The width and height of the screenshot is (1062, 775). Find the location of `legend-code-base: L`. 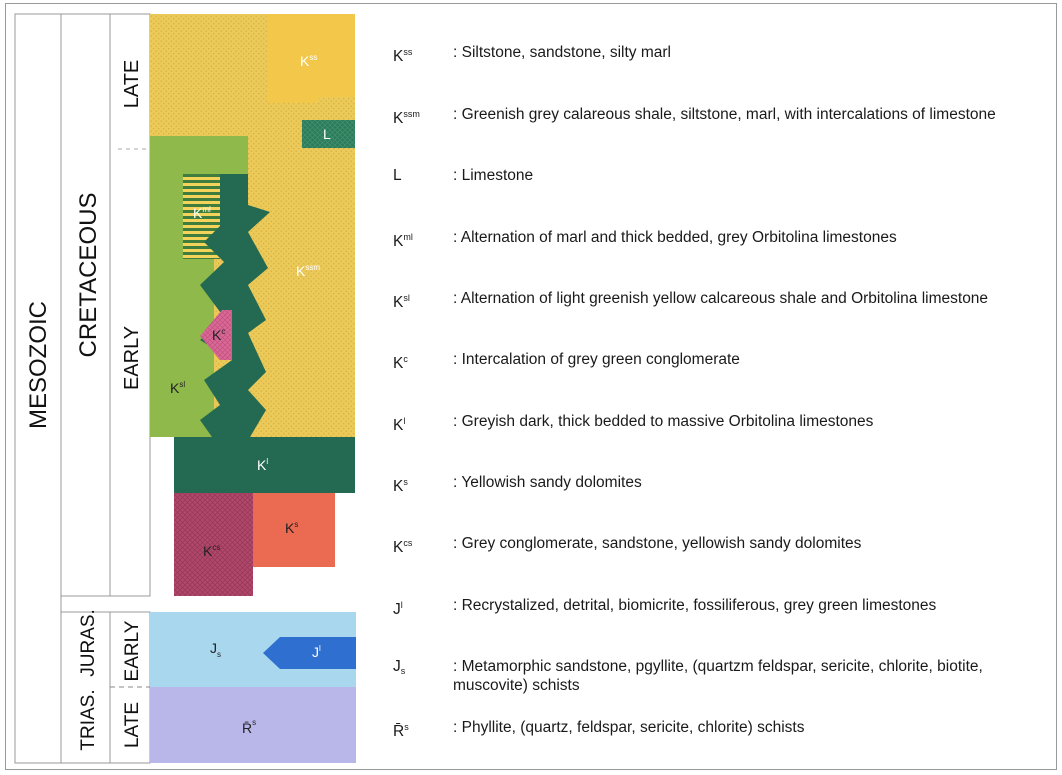

legend-code-base: L is located at coordinates (397, 175).